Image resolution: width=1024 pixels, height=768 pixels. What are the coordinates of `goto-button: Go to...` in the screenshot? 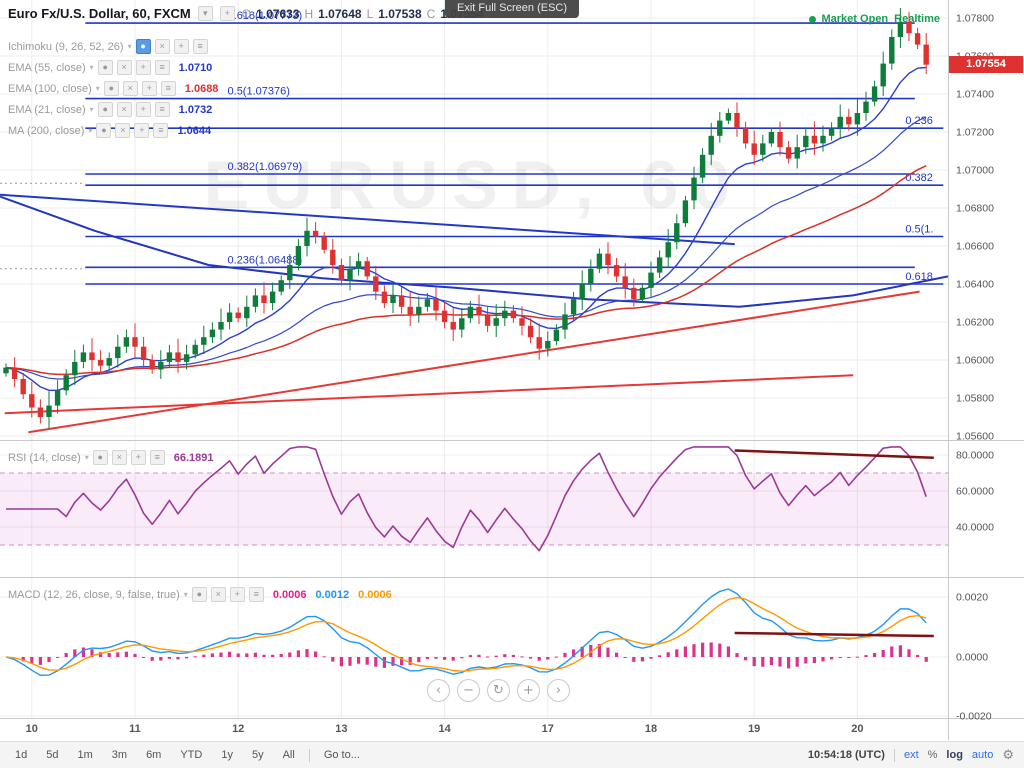 It's located at (341, 755).